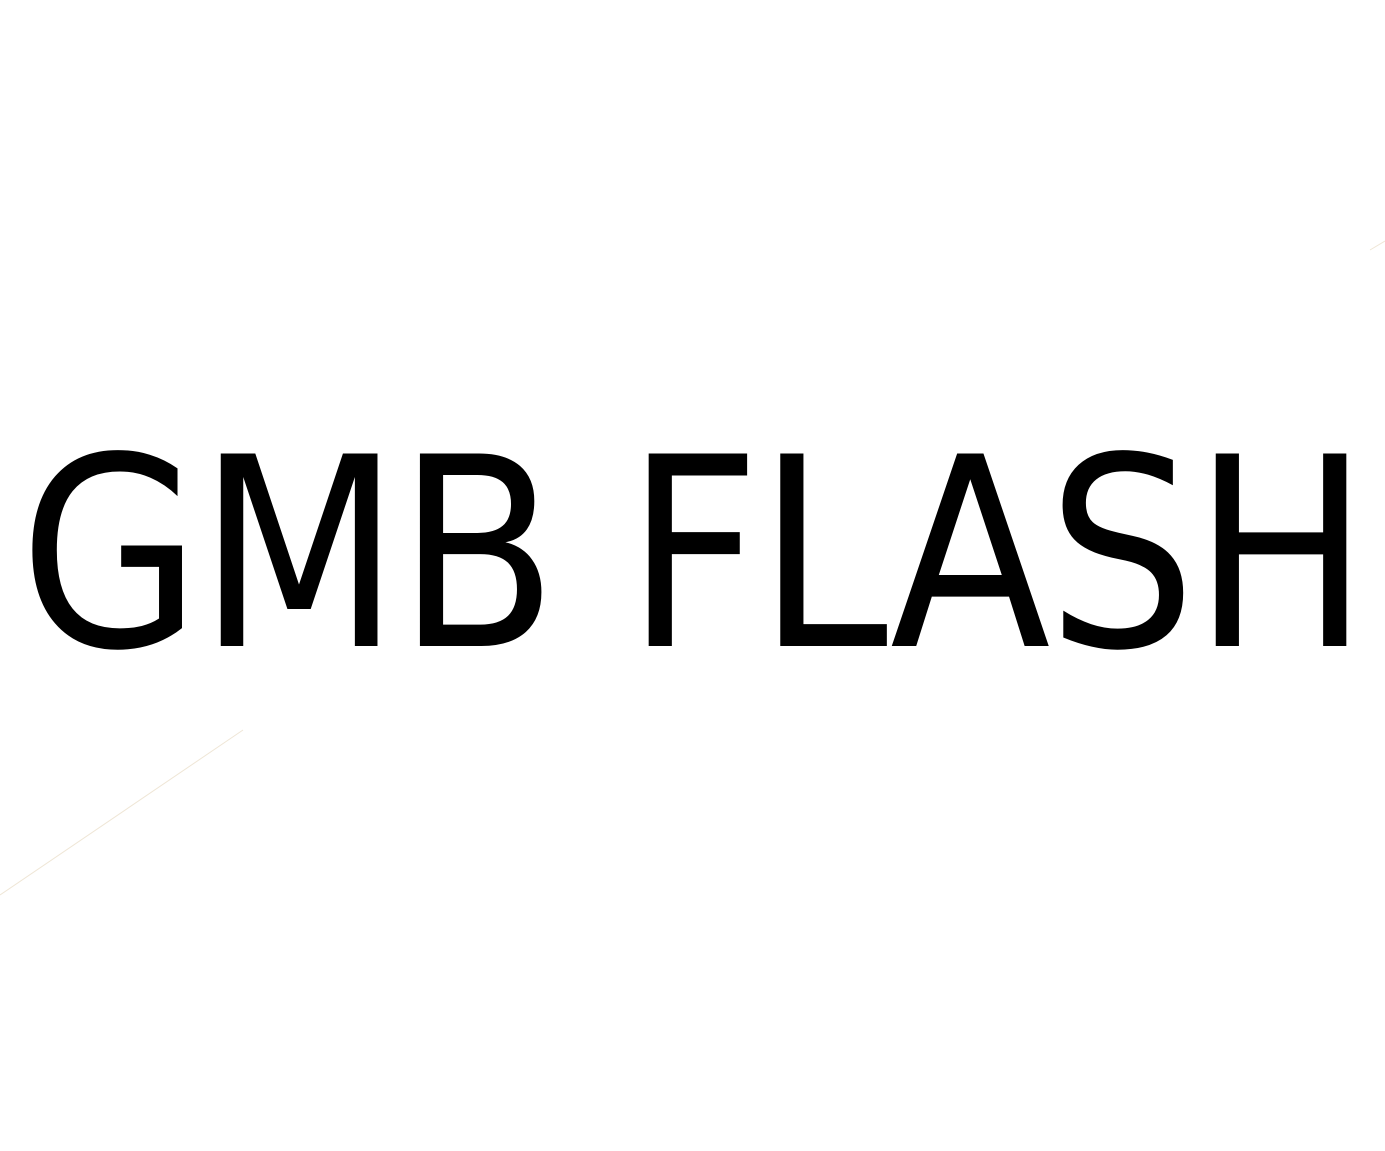  What do you see at coordinates (122, 812) in the screenshot?
I see `faint-diagonal-line-left` at bounding box center [122, 812].